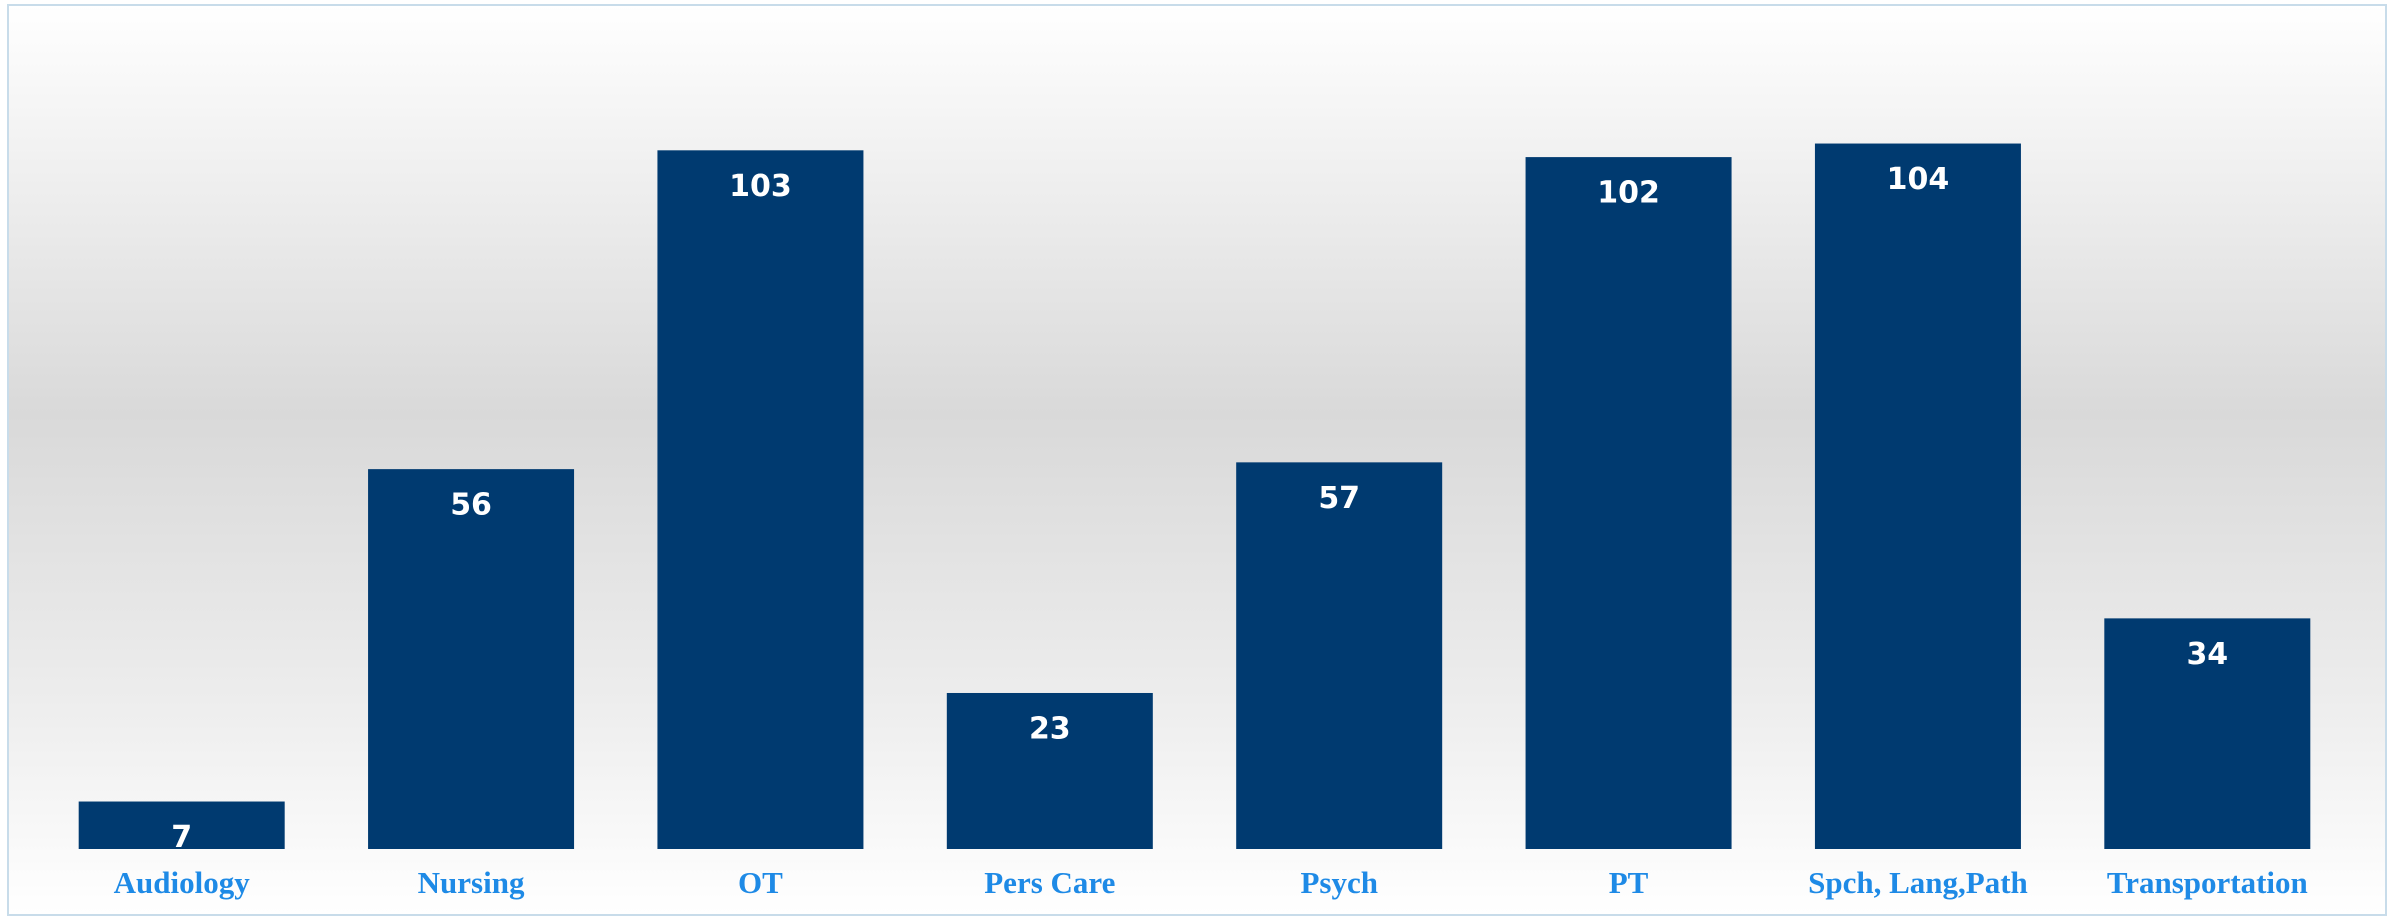 This screenshot has height=916, width=2395. I want to click on value-label: 56, so click(471, 505).